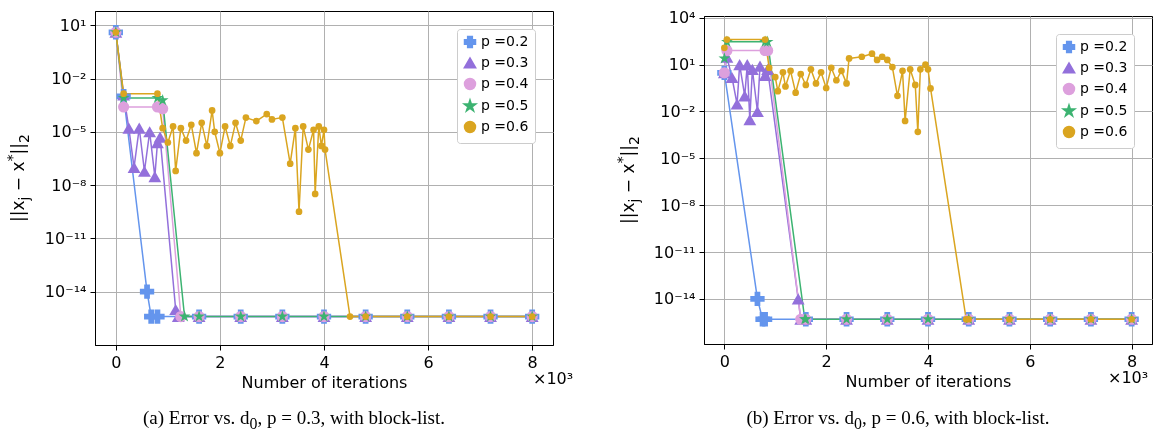 Image resolution: width=1162 pixels, height=444 pixels. I want to click on text: (a) Error vs. d$_{0}$, p = 0.3, with block-list., so click(294, 420).